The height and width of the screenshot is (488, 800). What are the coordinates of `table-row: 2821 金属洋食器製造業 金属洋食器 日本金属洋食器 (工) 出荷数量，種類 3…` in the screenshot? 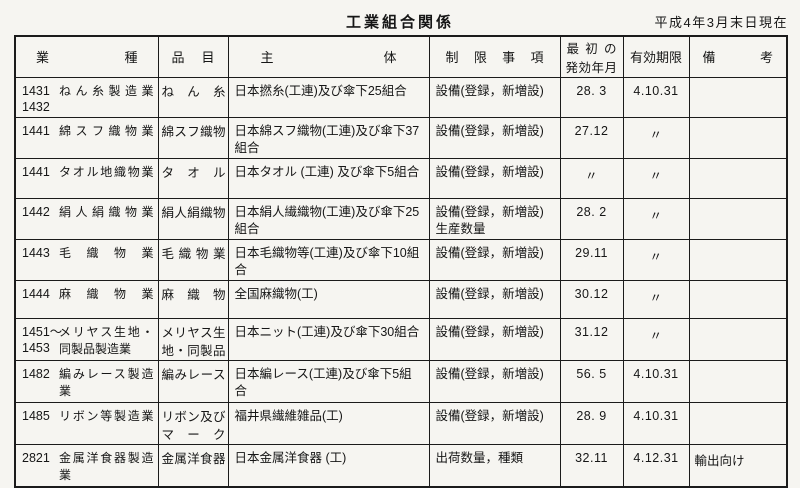 It's located at (401, 465).